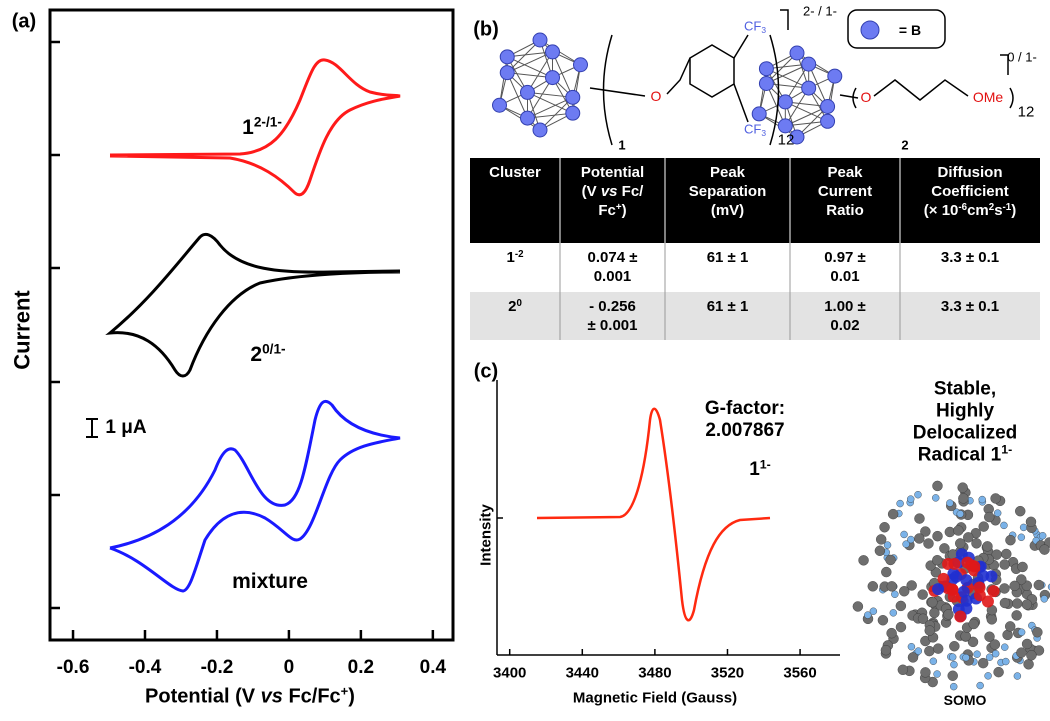  Describe the element at coordinates (845, 316) in the screenshot. I see `table-cell: 1.00 ±0.02` at that location.